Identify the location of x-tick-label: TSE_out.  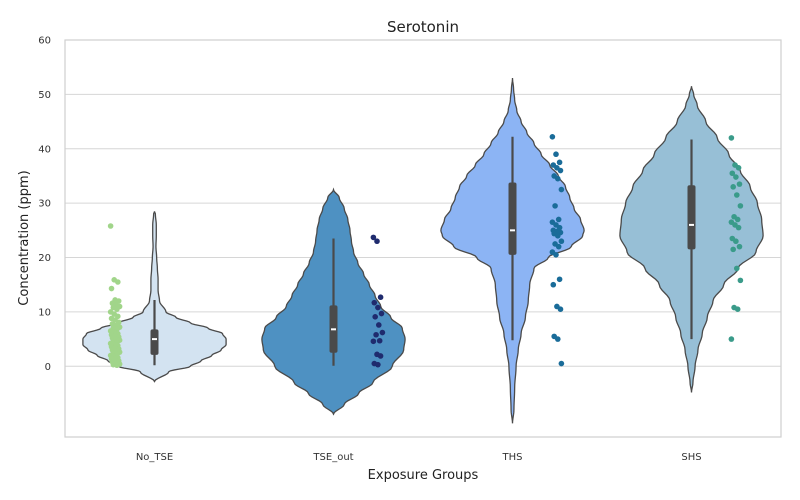
(332, 457).